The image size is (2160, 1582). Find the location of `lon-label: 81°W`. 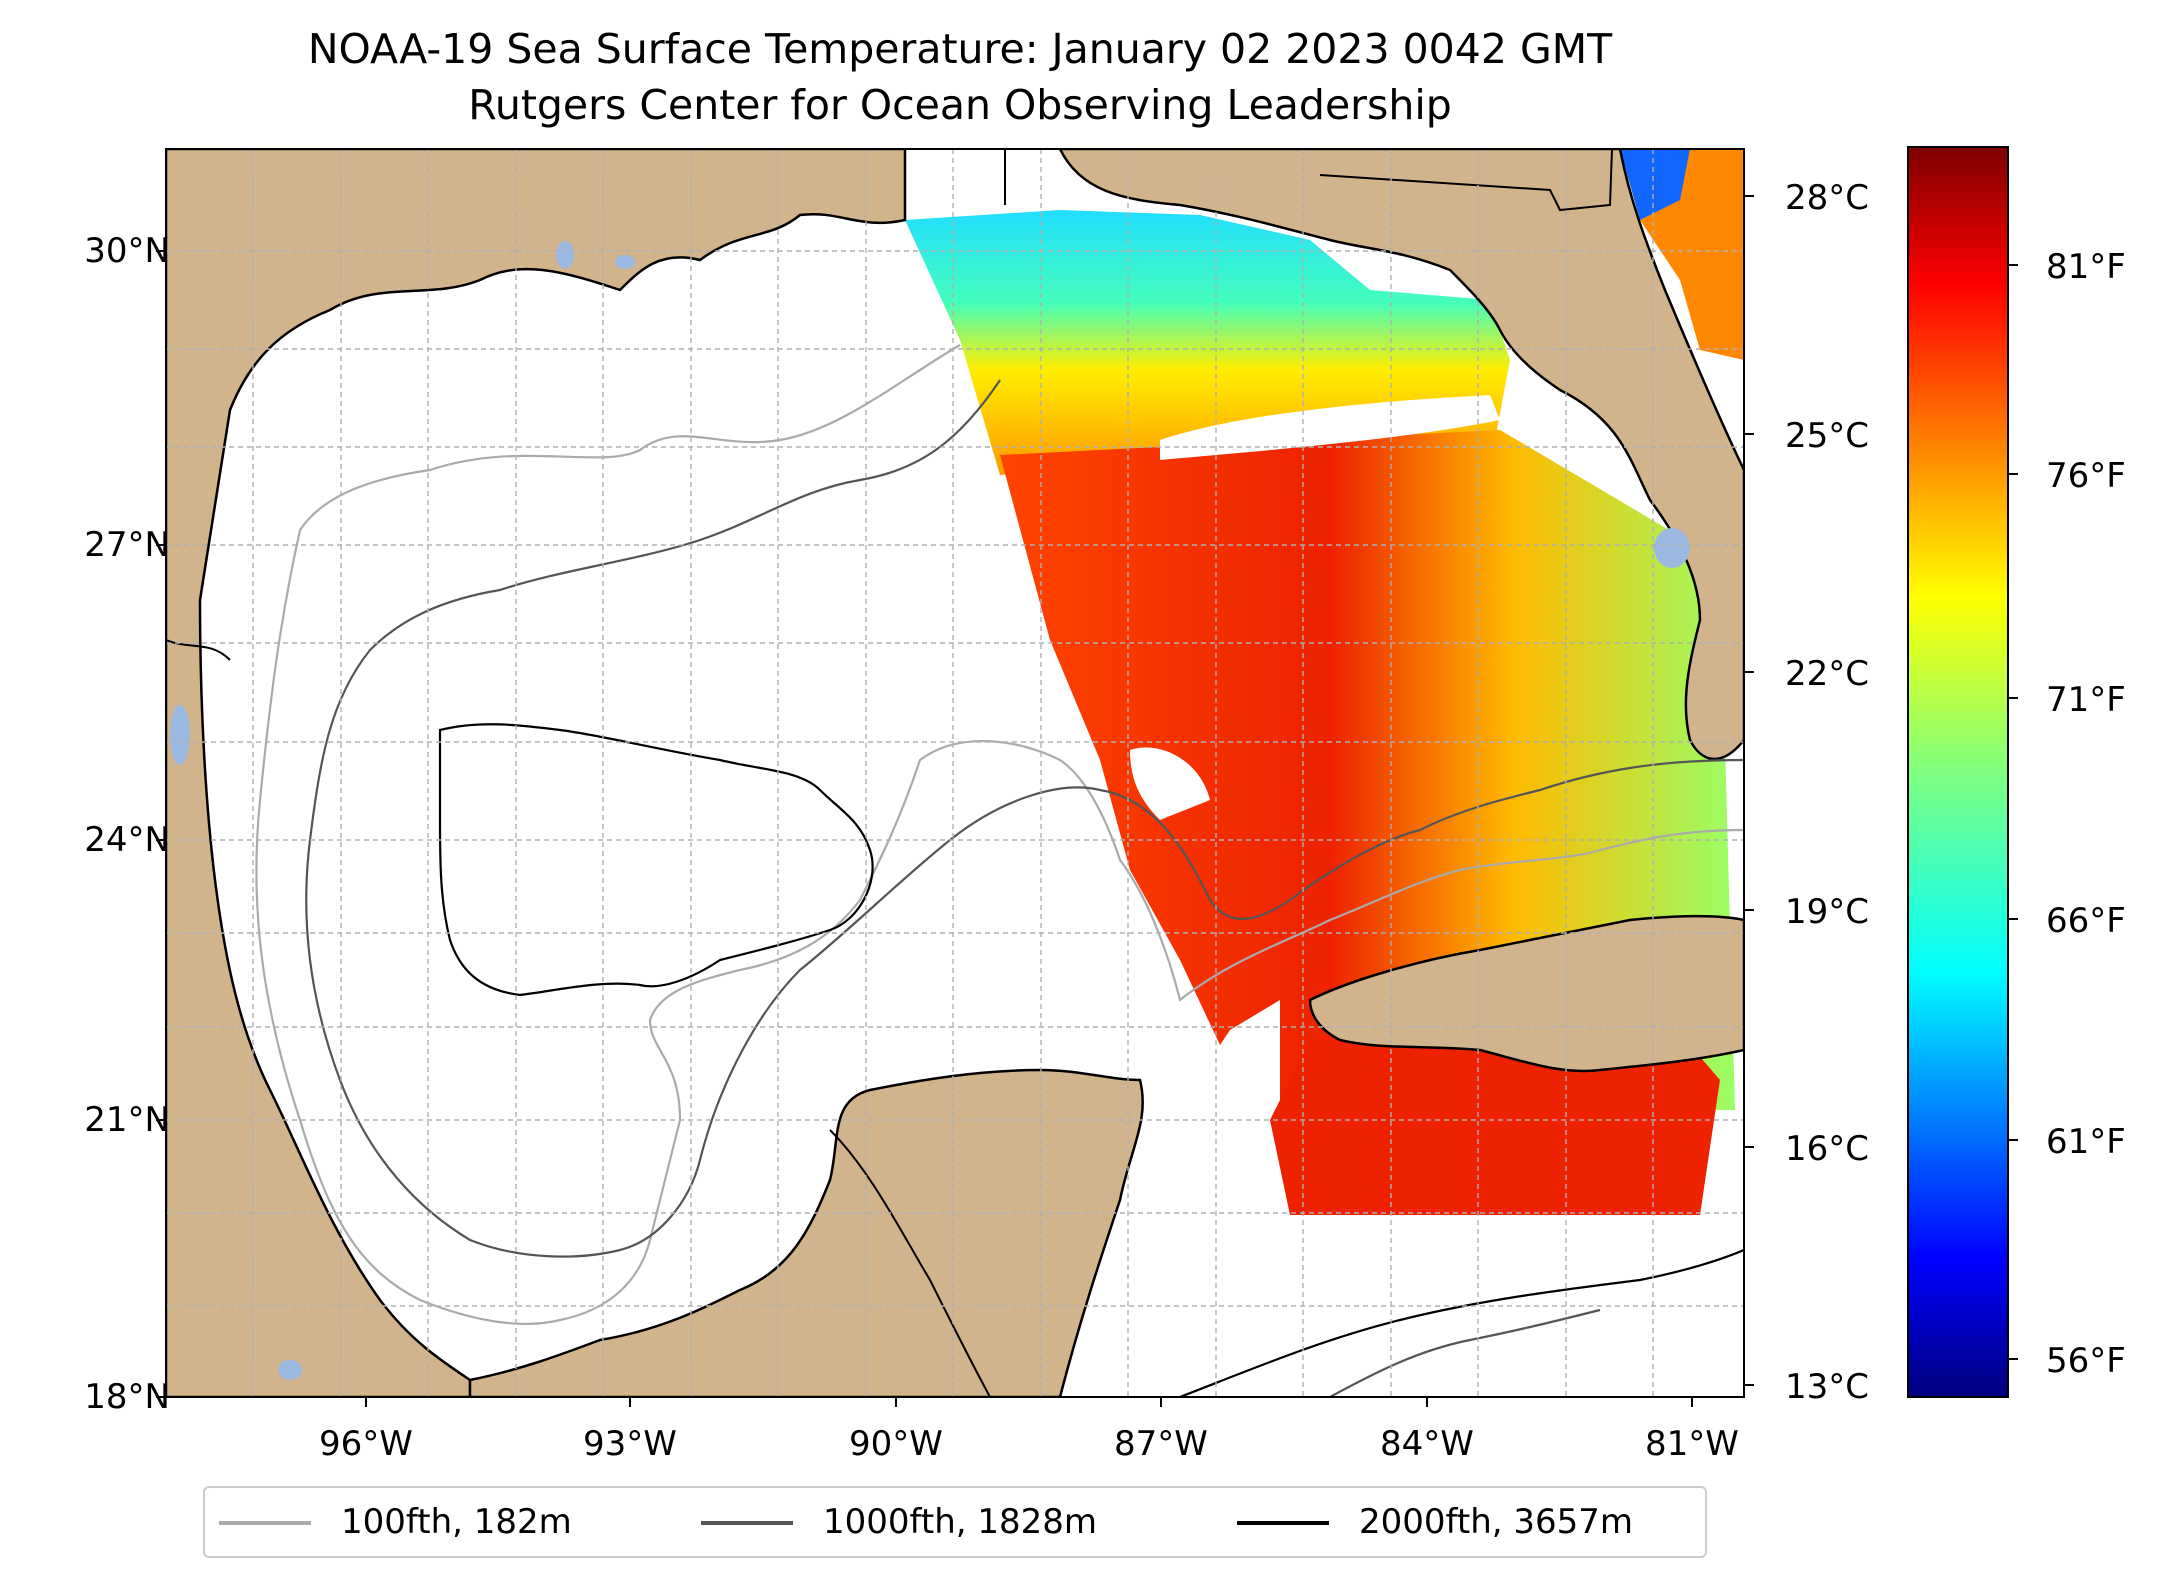

lon-label: 81°W is located at coordinates (1692, 1444).